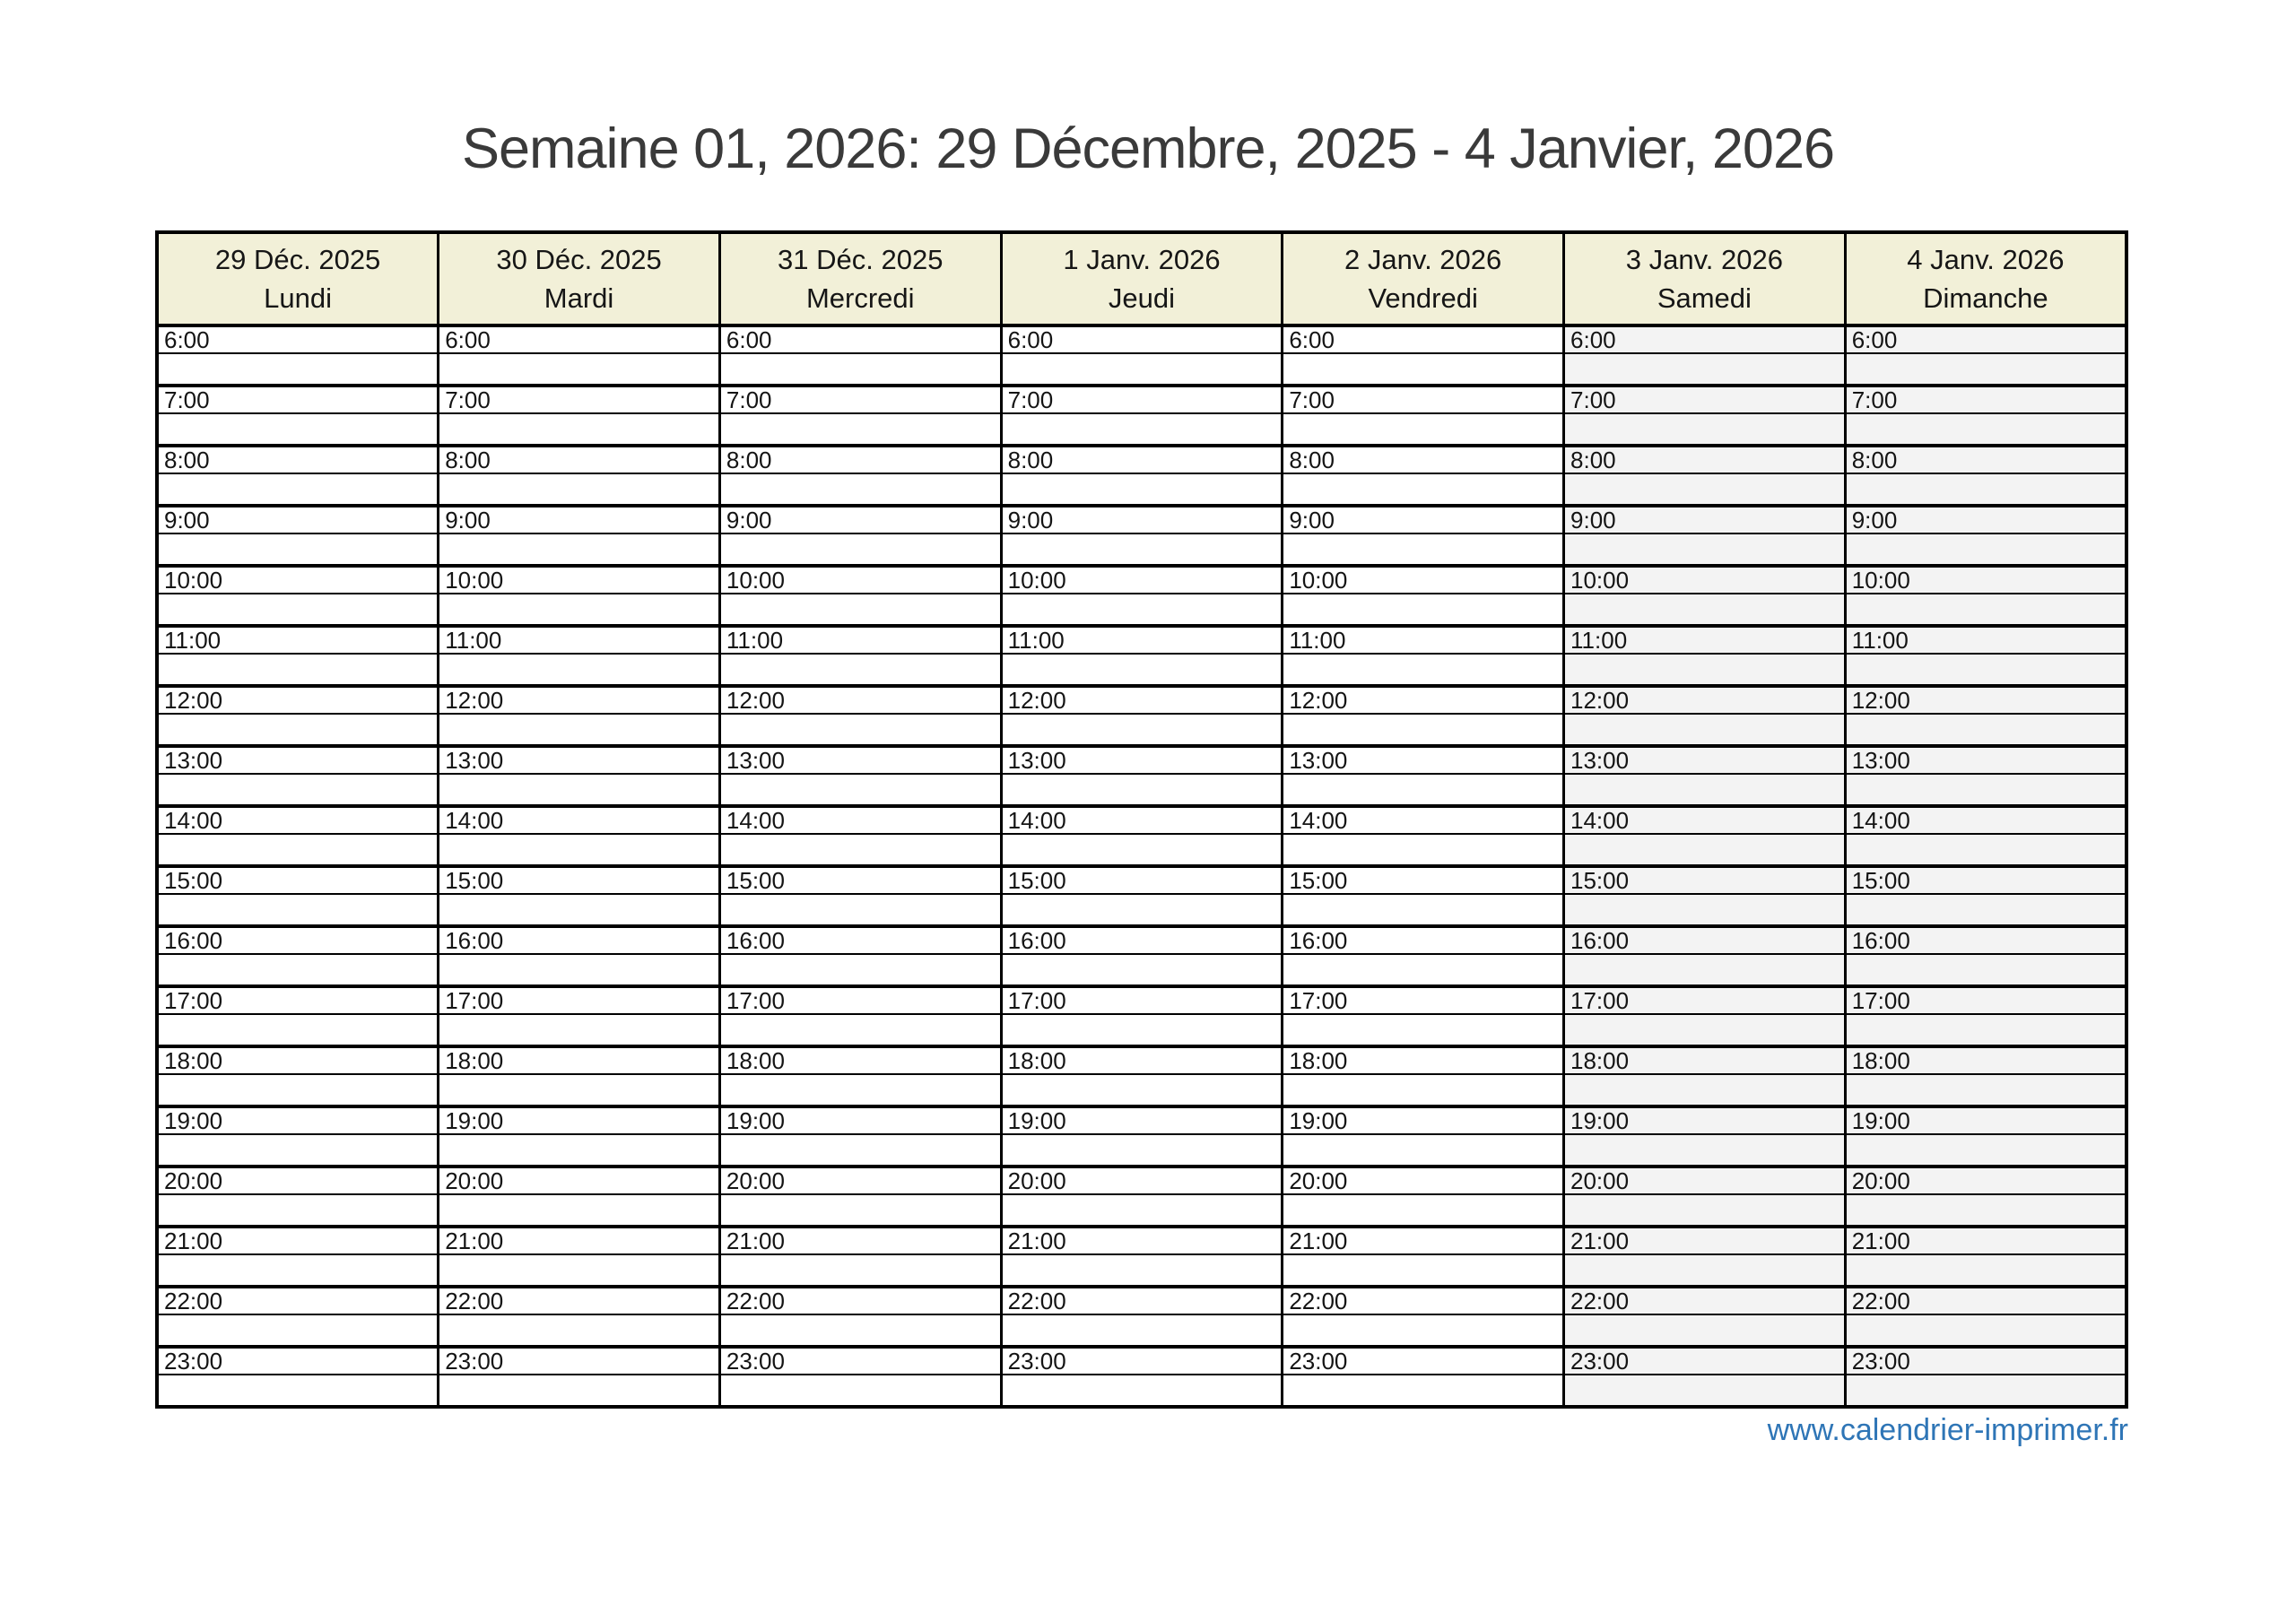  I want to click on day-header-content: 30 Déc. 2025 Mardi, so click(578, 279).